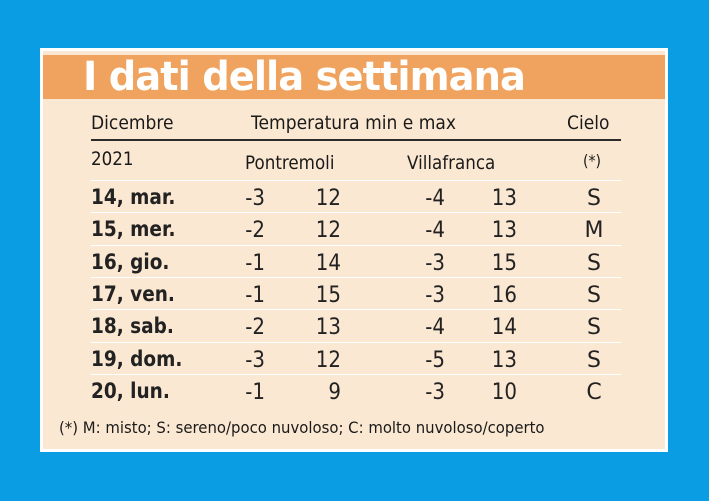  What do you see at coordinates (112, 159) in the screenshot?
I see `header-year: 2021` at bounding box center [112, 159].